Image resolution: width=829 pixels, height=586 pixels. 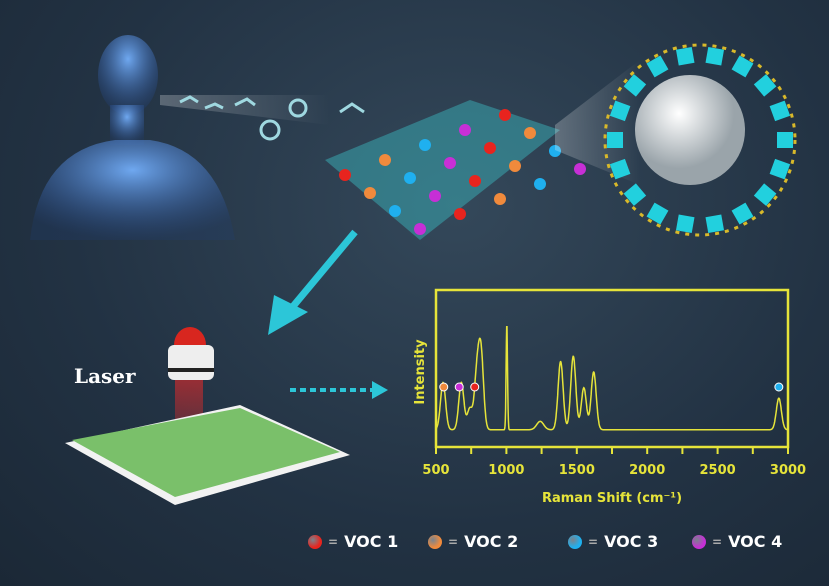 I want to click on plot-frame, so click(x=612, y=368).